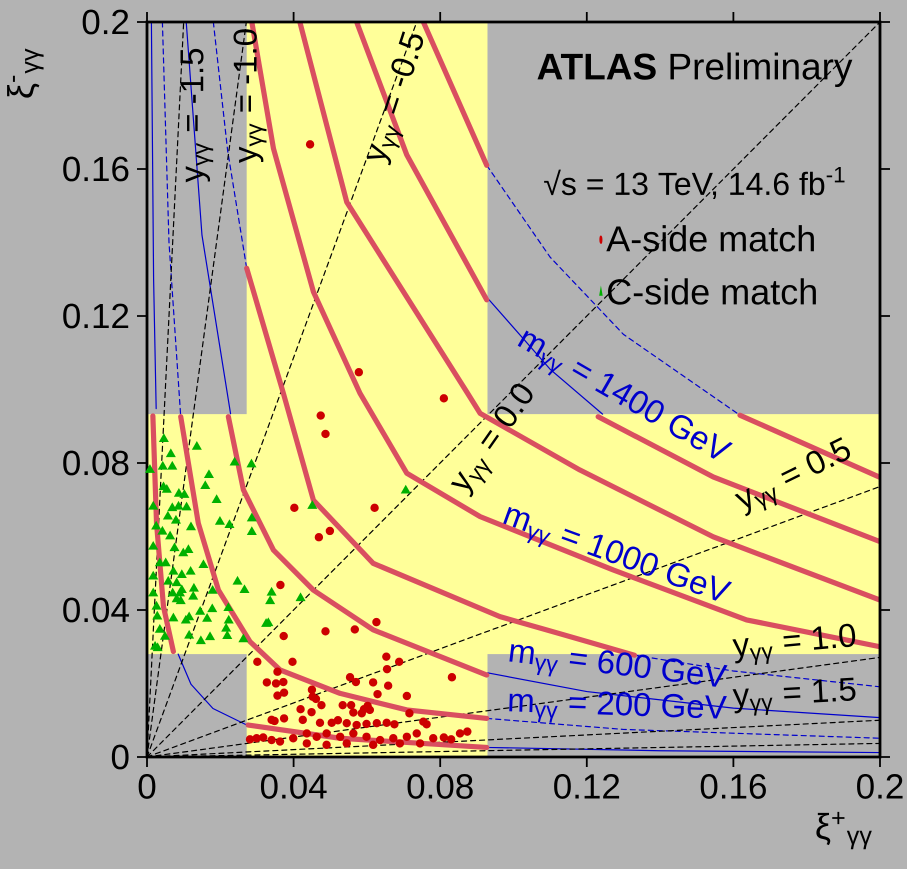 The width and height of the screenshot is (907, 869). Describe the element at coordinates (587, 786) in the screenshot. I see `x-tick-label: 0.12` at that location.